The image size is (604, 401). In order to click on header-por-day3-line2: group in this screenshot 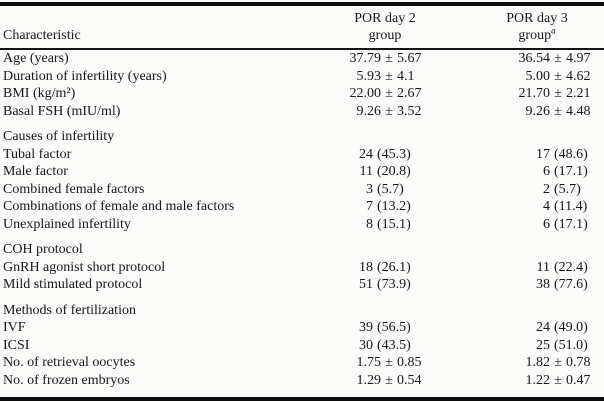, I will do `click(535, 35)`.